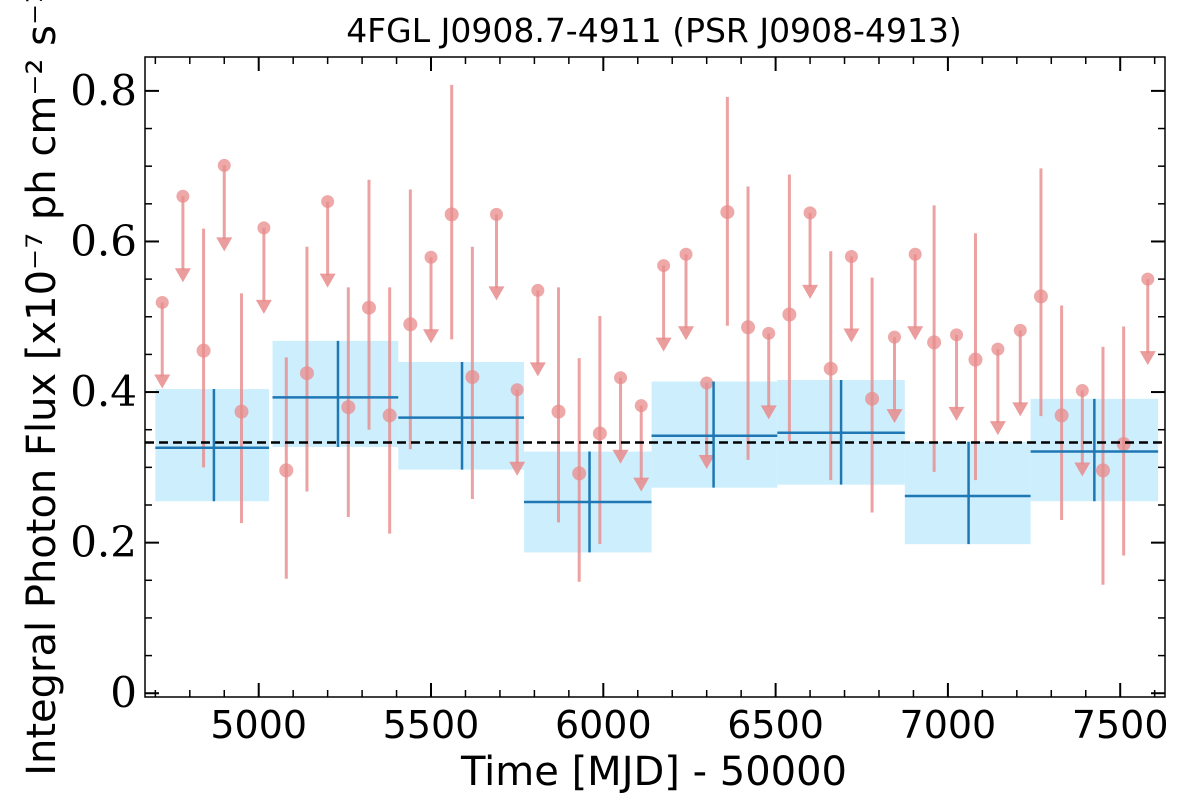 The width and height of the screenshot is (1200, 800). Describe the element at coordinates (654, 30) in the screenshot. I see `chart-title: 4FGL J0908.7-4911 (PSR J0908-4913)` at that location.